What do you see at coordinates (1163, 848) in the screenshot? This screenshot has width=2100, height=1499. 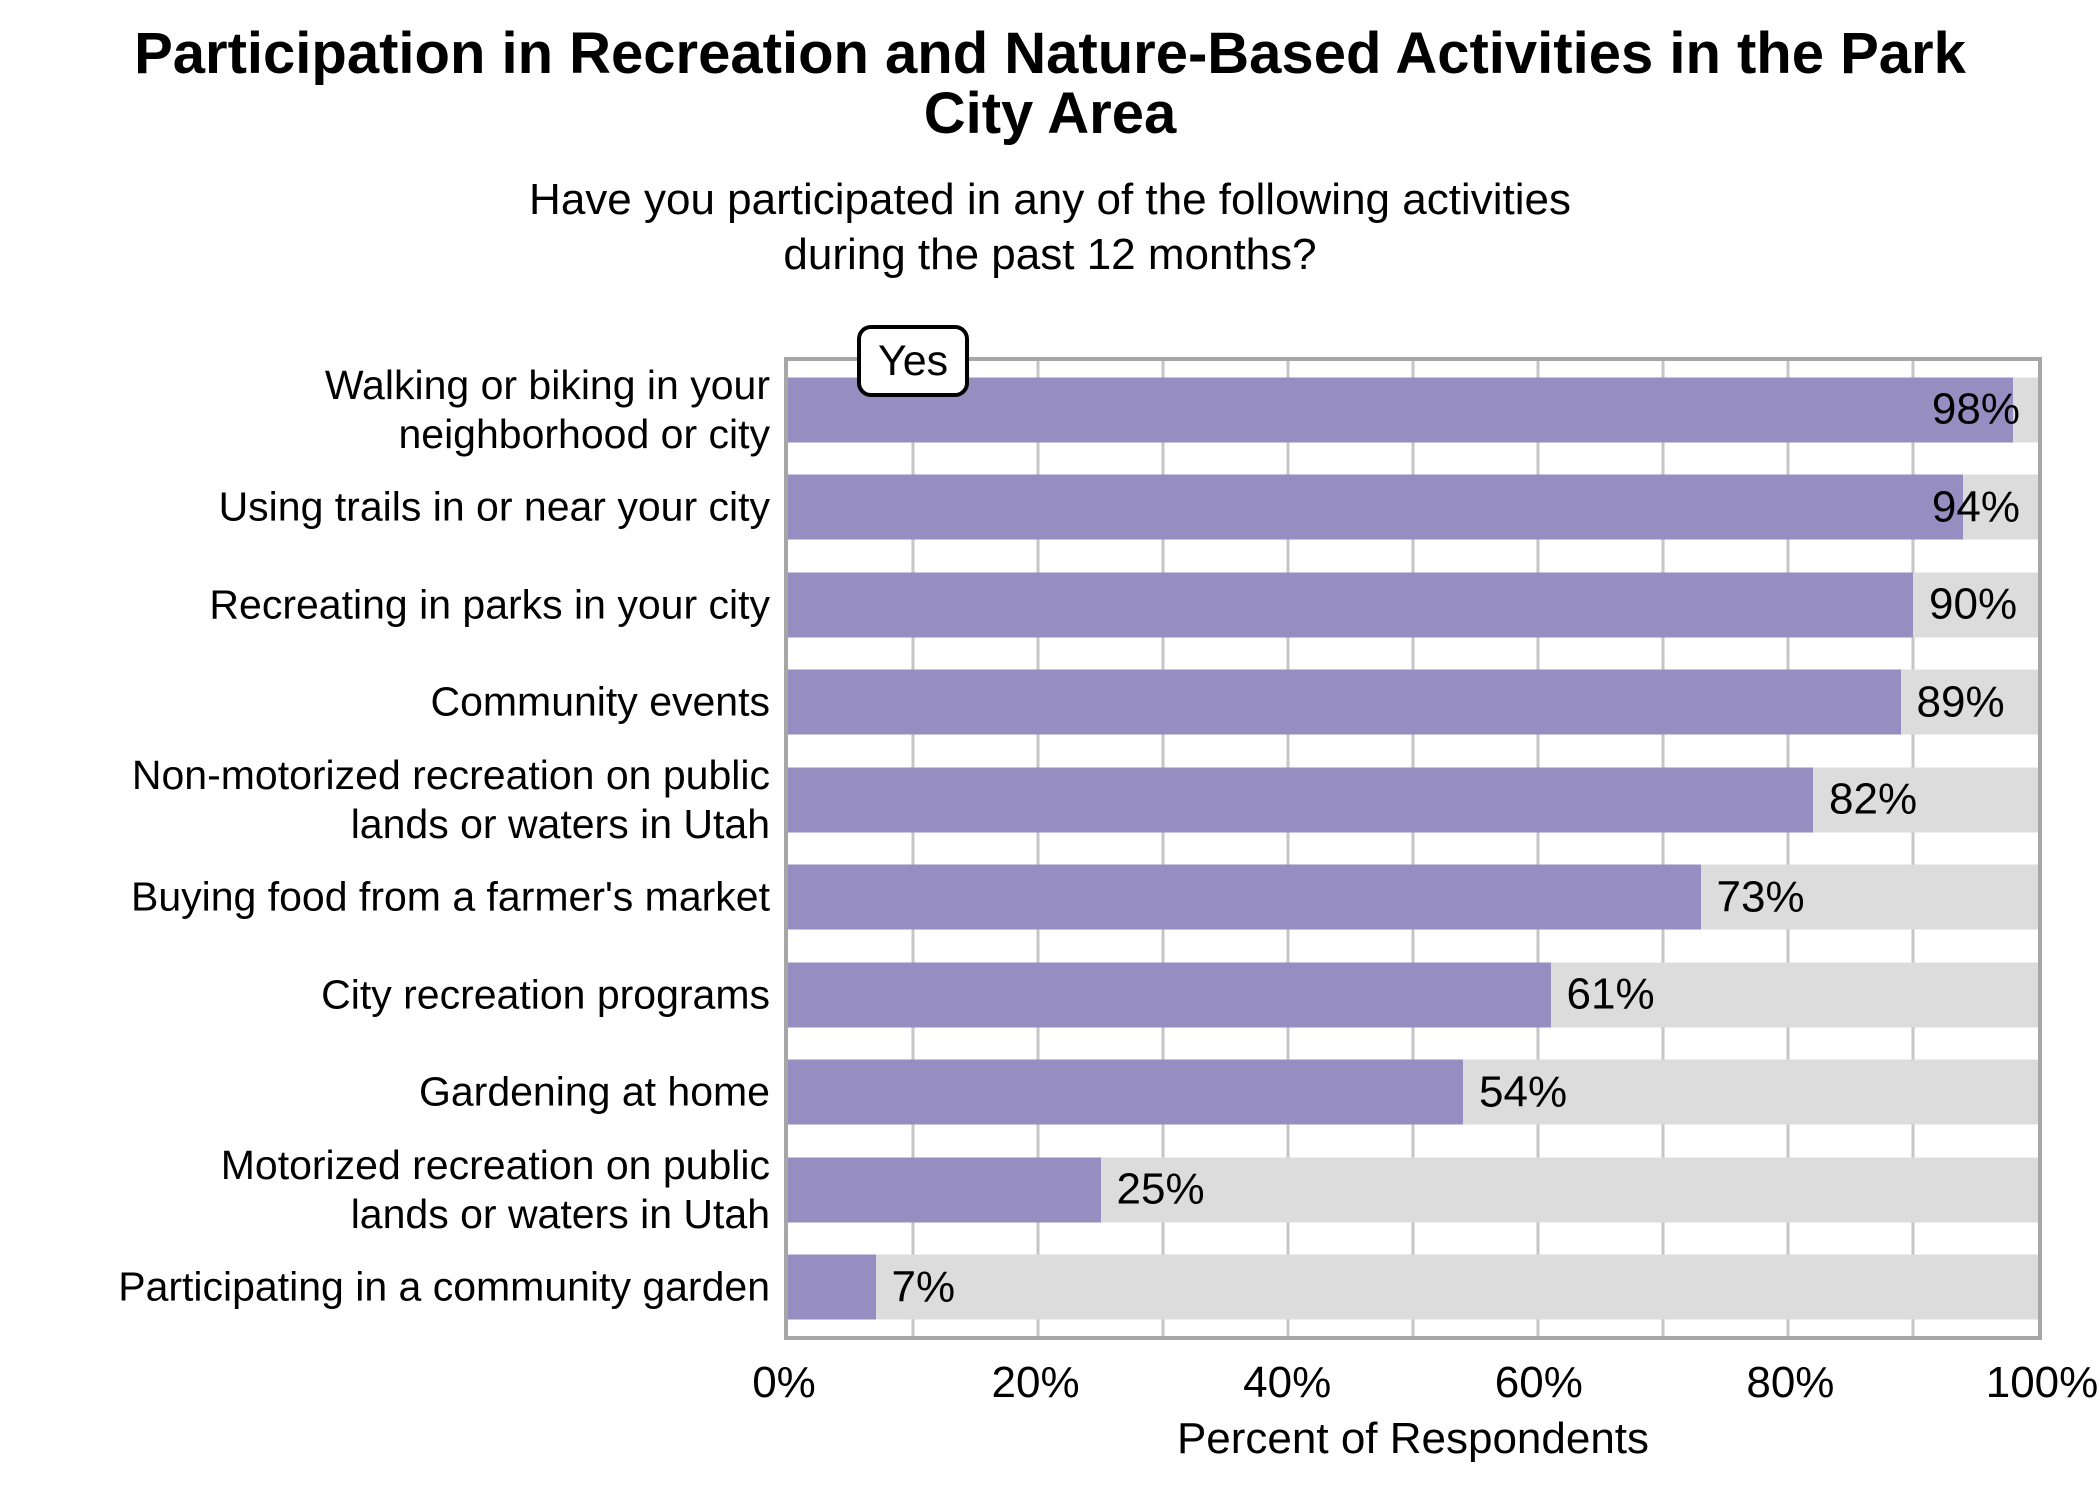 I see `gridline-30pct` at bounding box center [1163, 848].